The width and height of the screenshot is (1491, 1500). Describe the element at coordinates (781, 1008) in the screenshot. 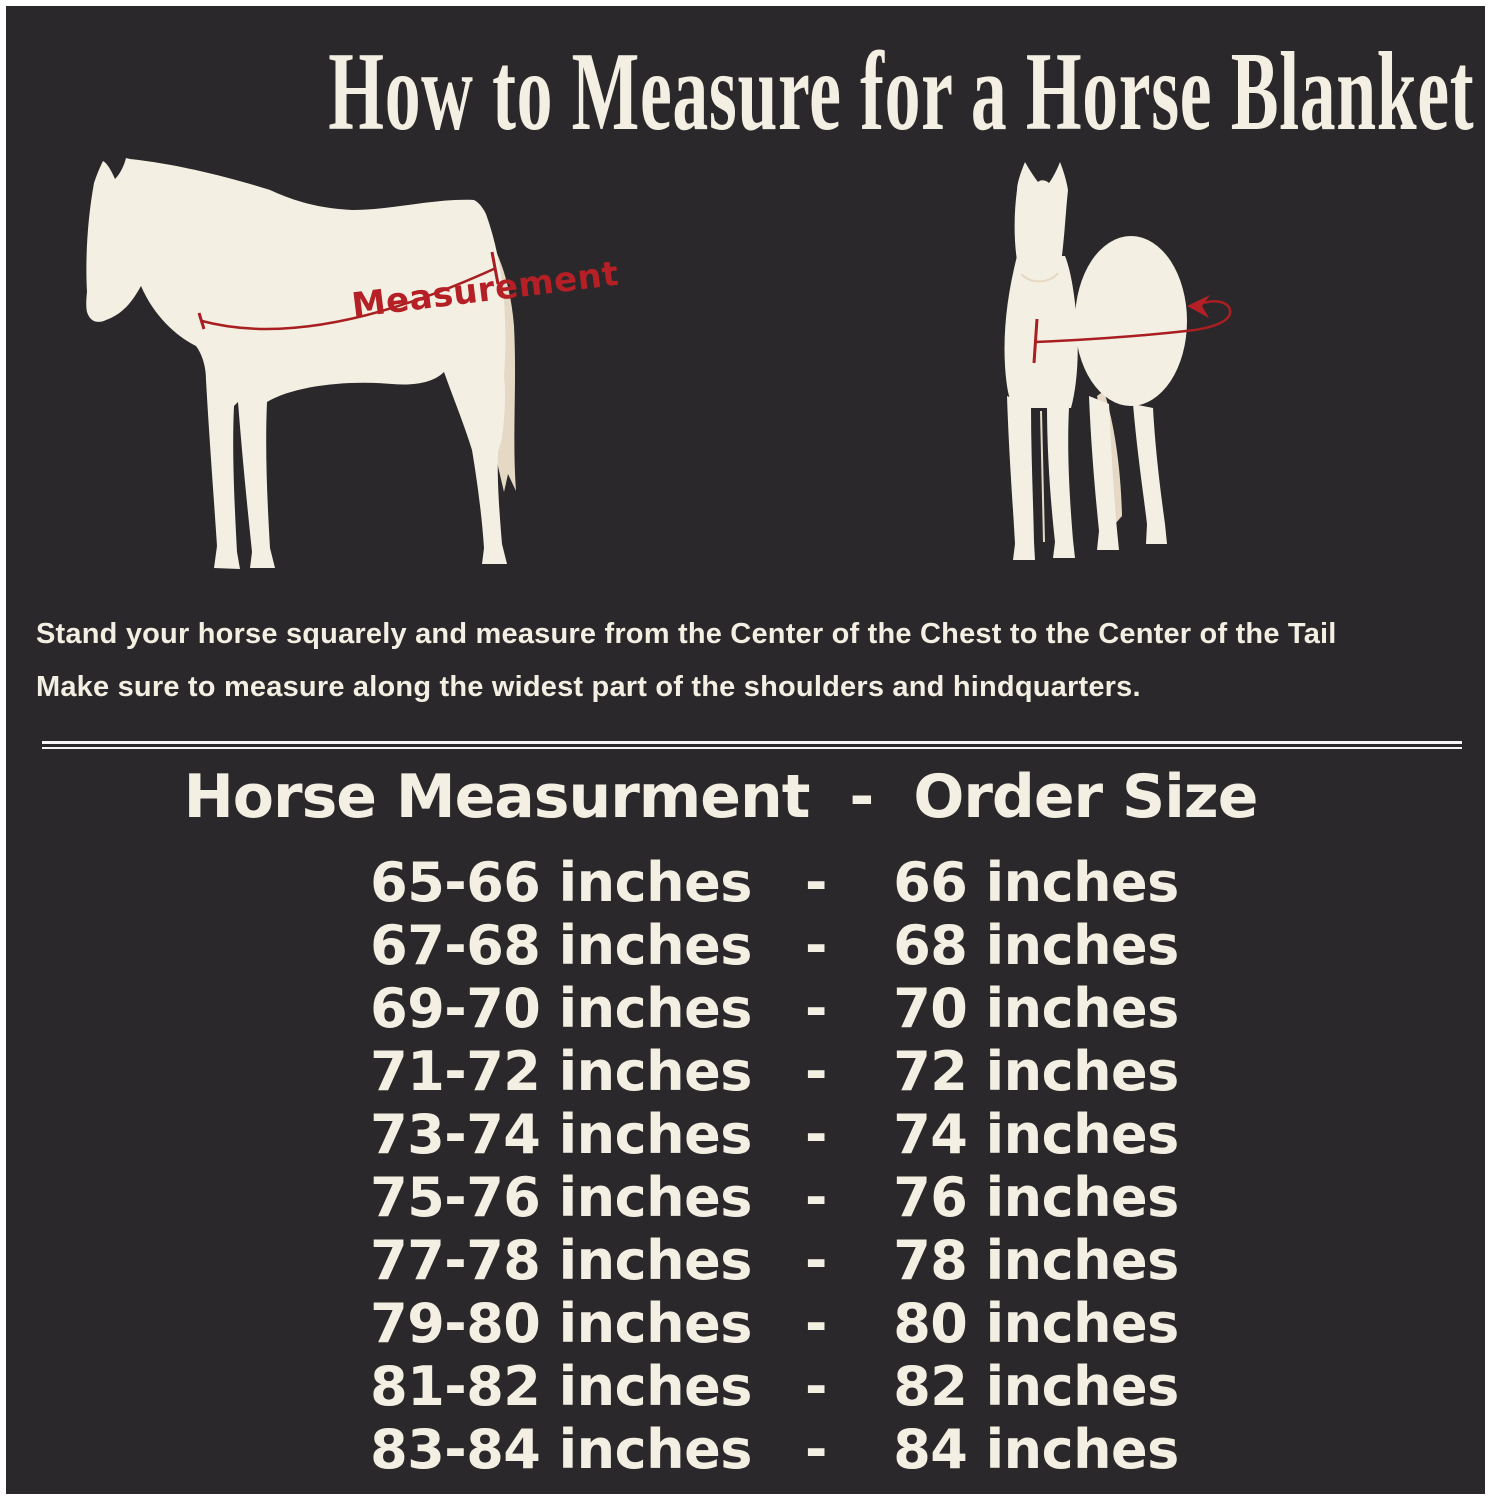

I see `table-row: 69-70 inches - 70 inches` at that location.